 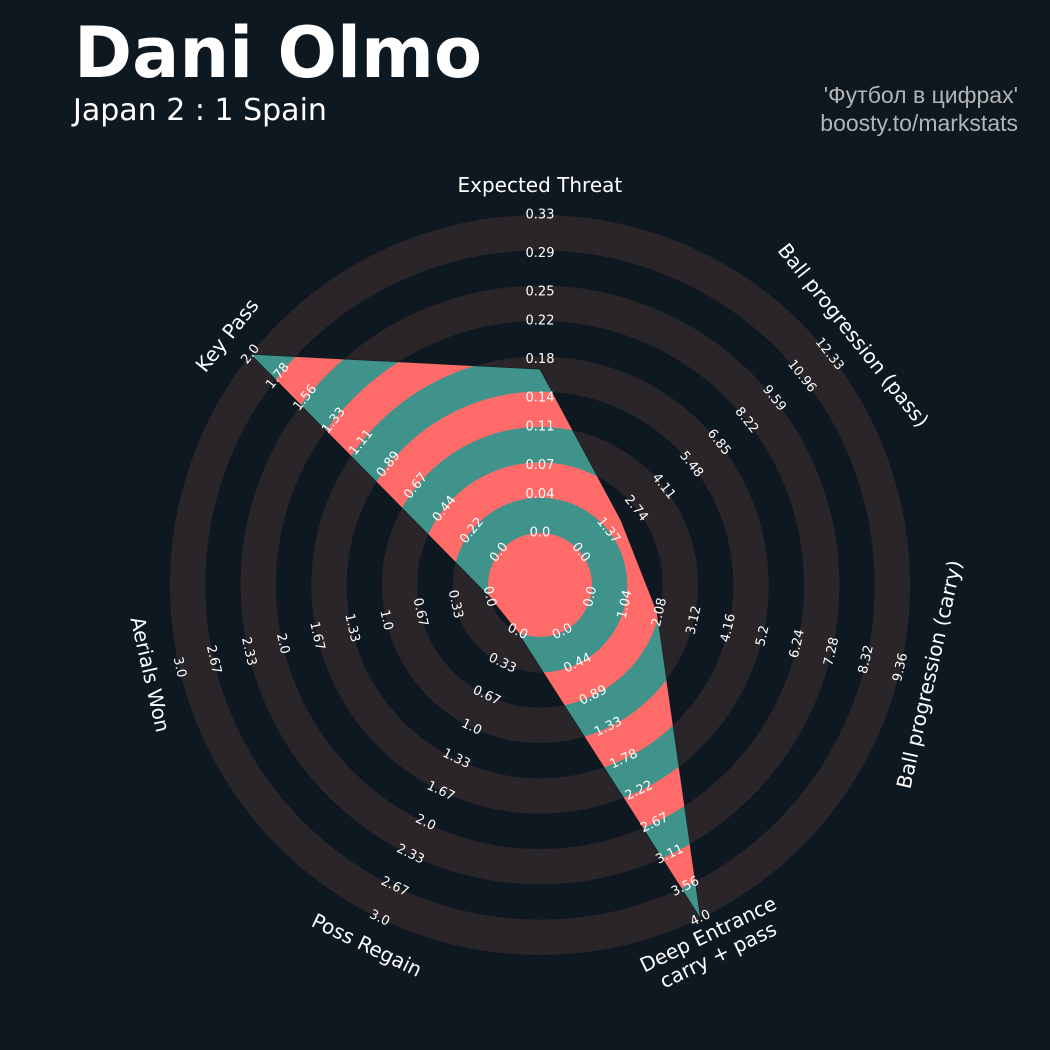 What do you see at coordinates (919, 123) in the screenshot?
I see `credit: boosty.to/markstats` at bounding box center [919, 123].